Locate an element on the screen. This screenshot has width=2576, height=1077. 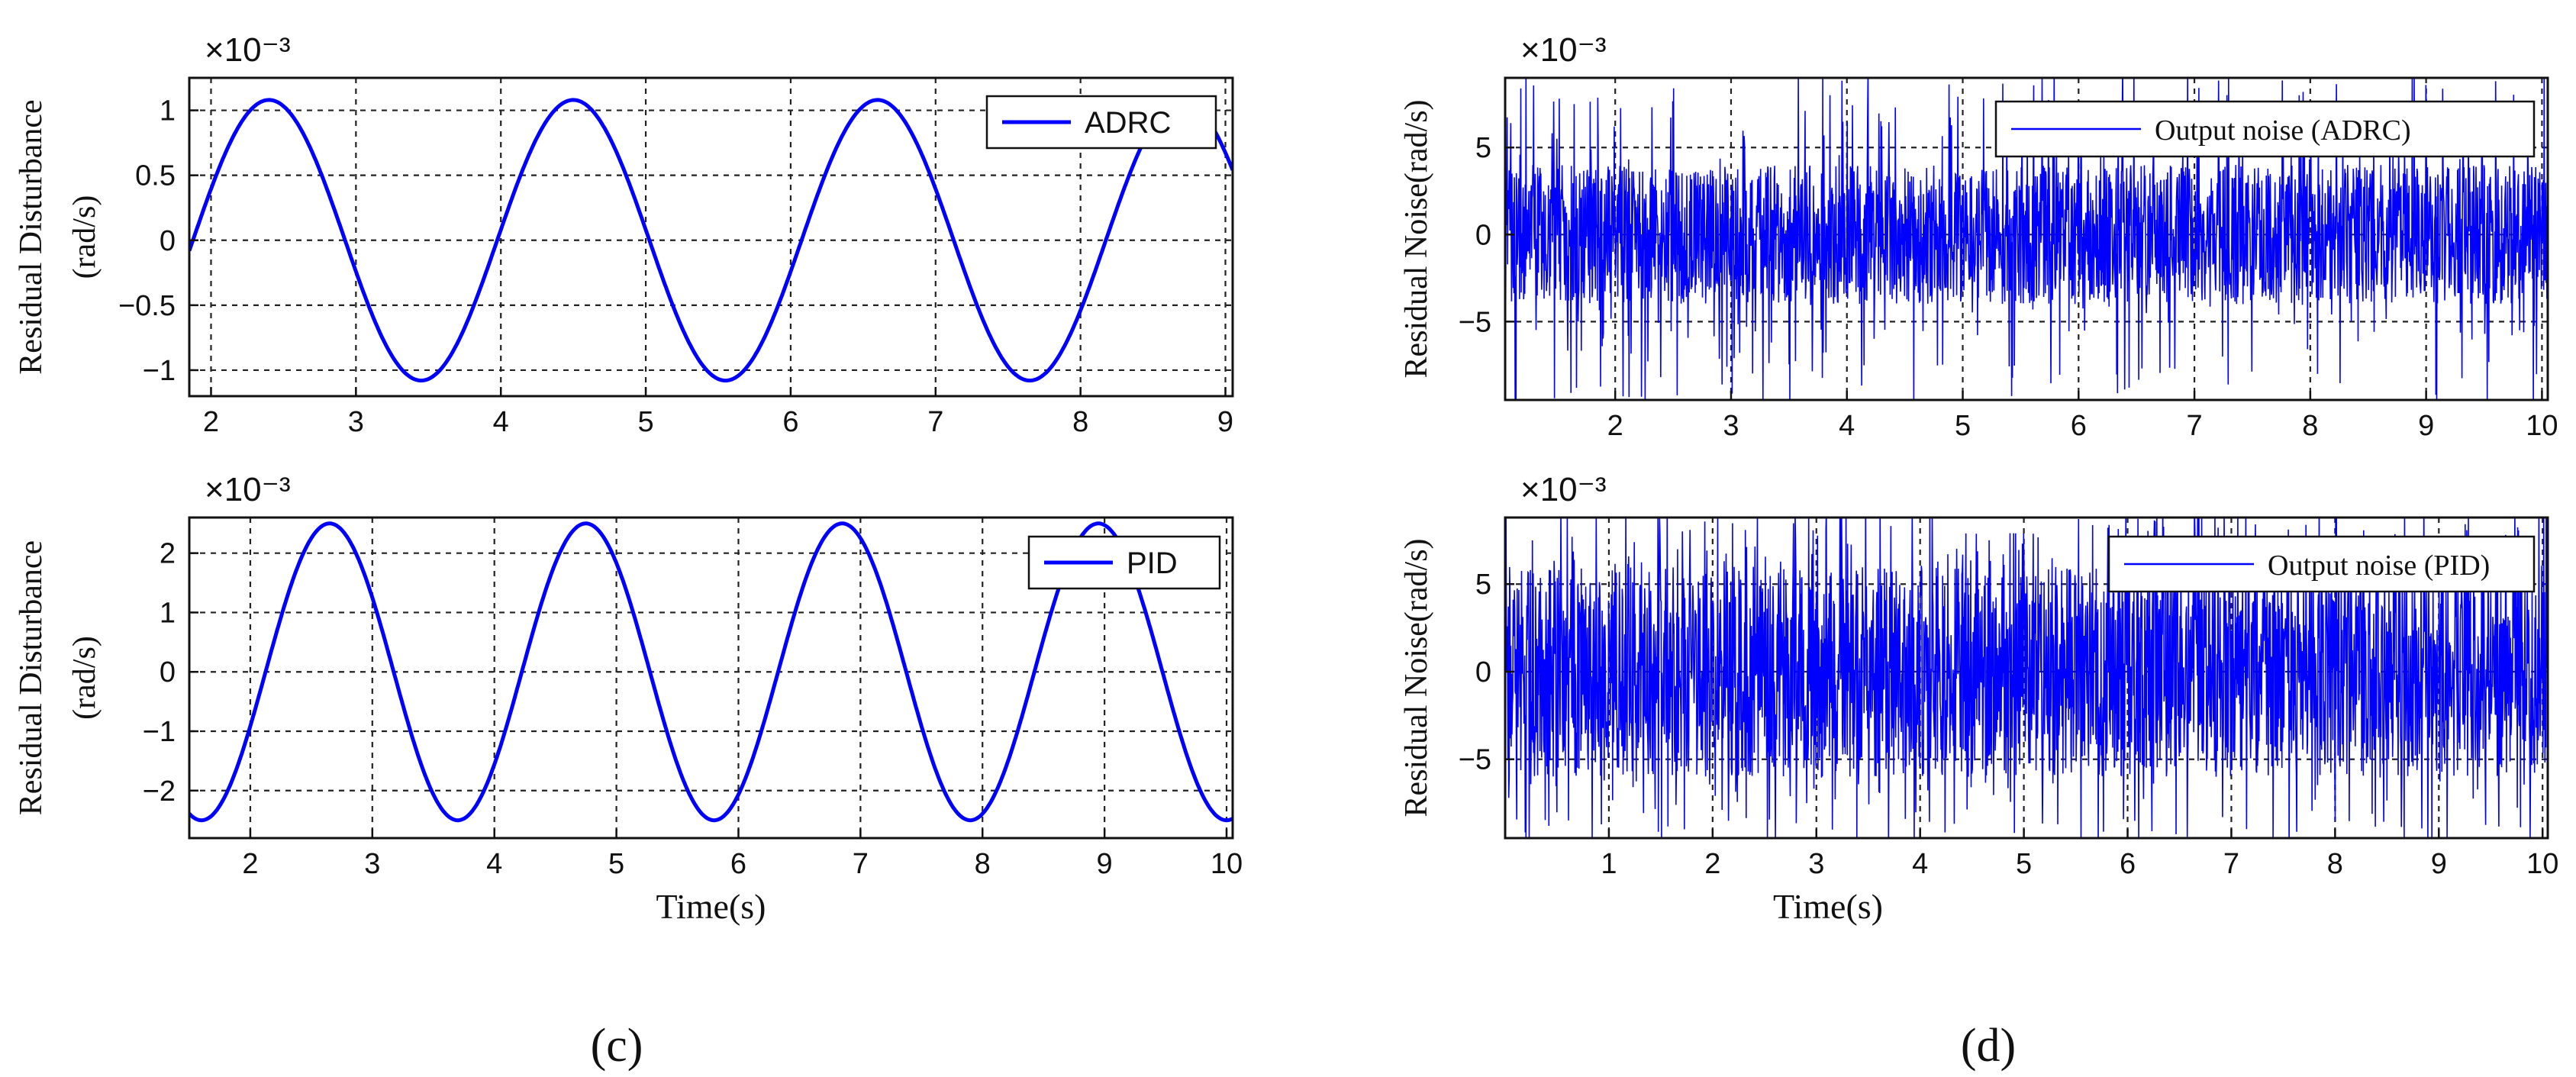
legend: PID is located at coordinates (1124, 562).